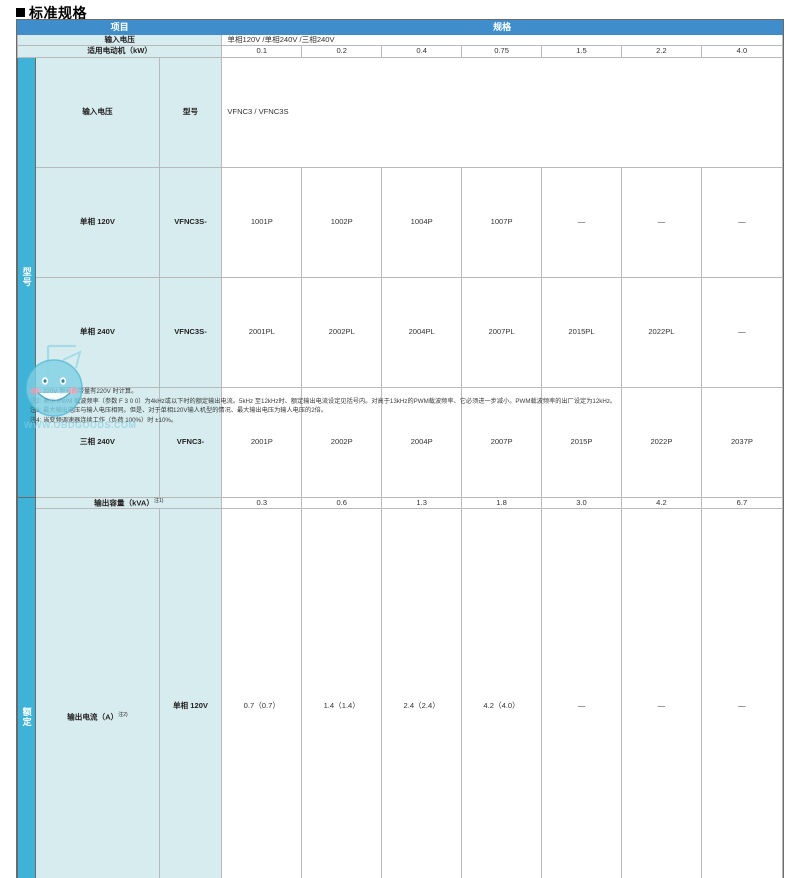 This screenshot has height=878, width=800. I want to click on model-value: 1004P, so click(422, 222).